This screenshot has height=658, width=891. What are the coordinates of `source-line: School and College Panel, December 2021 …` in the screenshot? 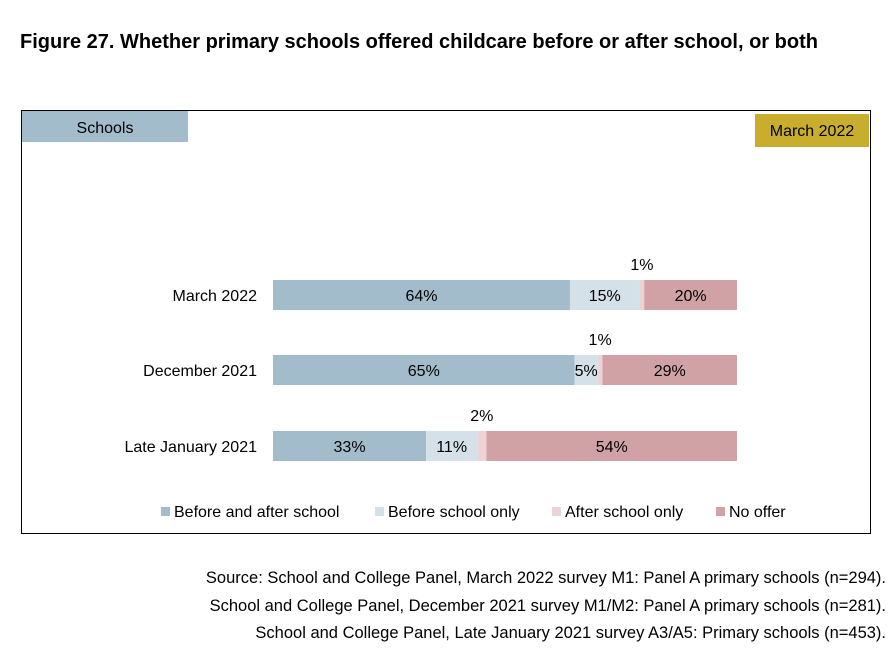 It's located at (547, 605).